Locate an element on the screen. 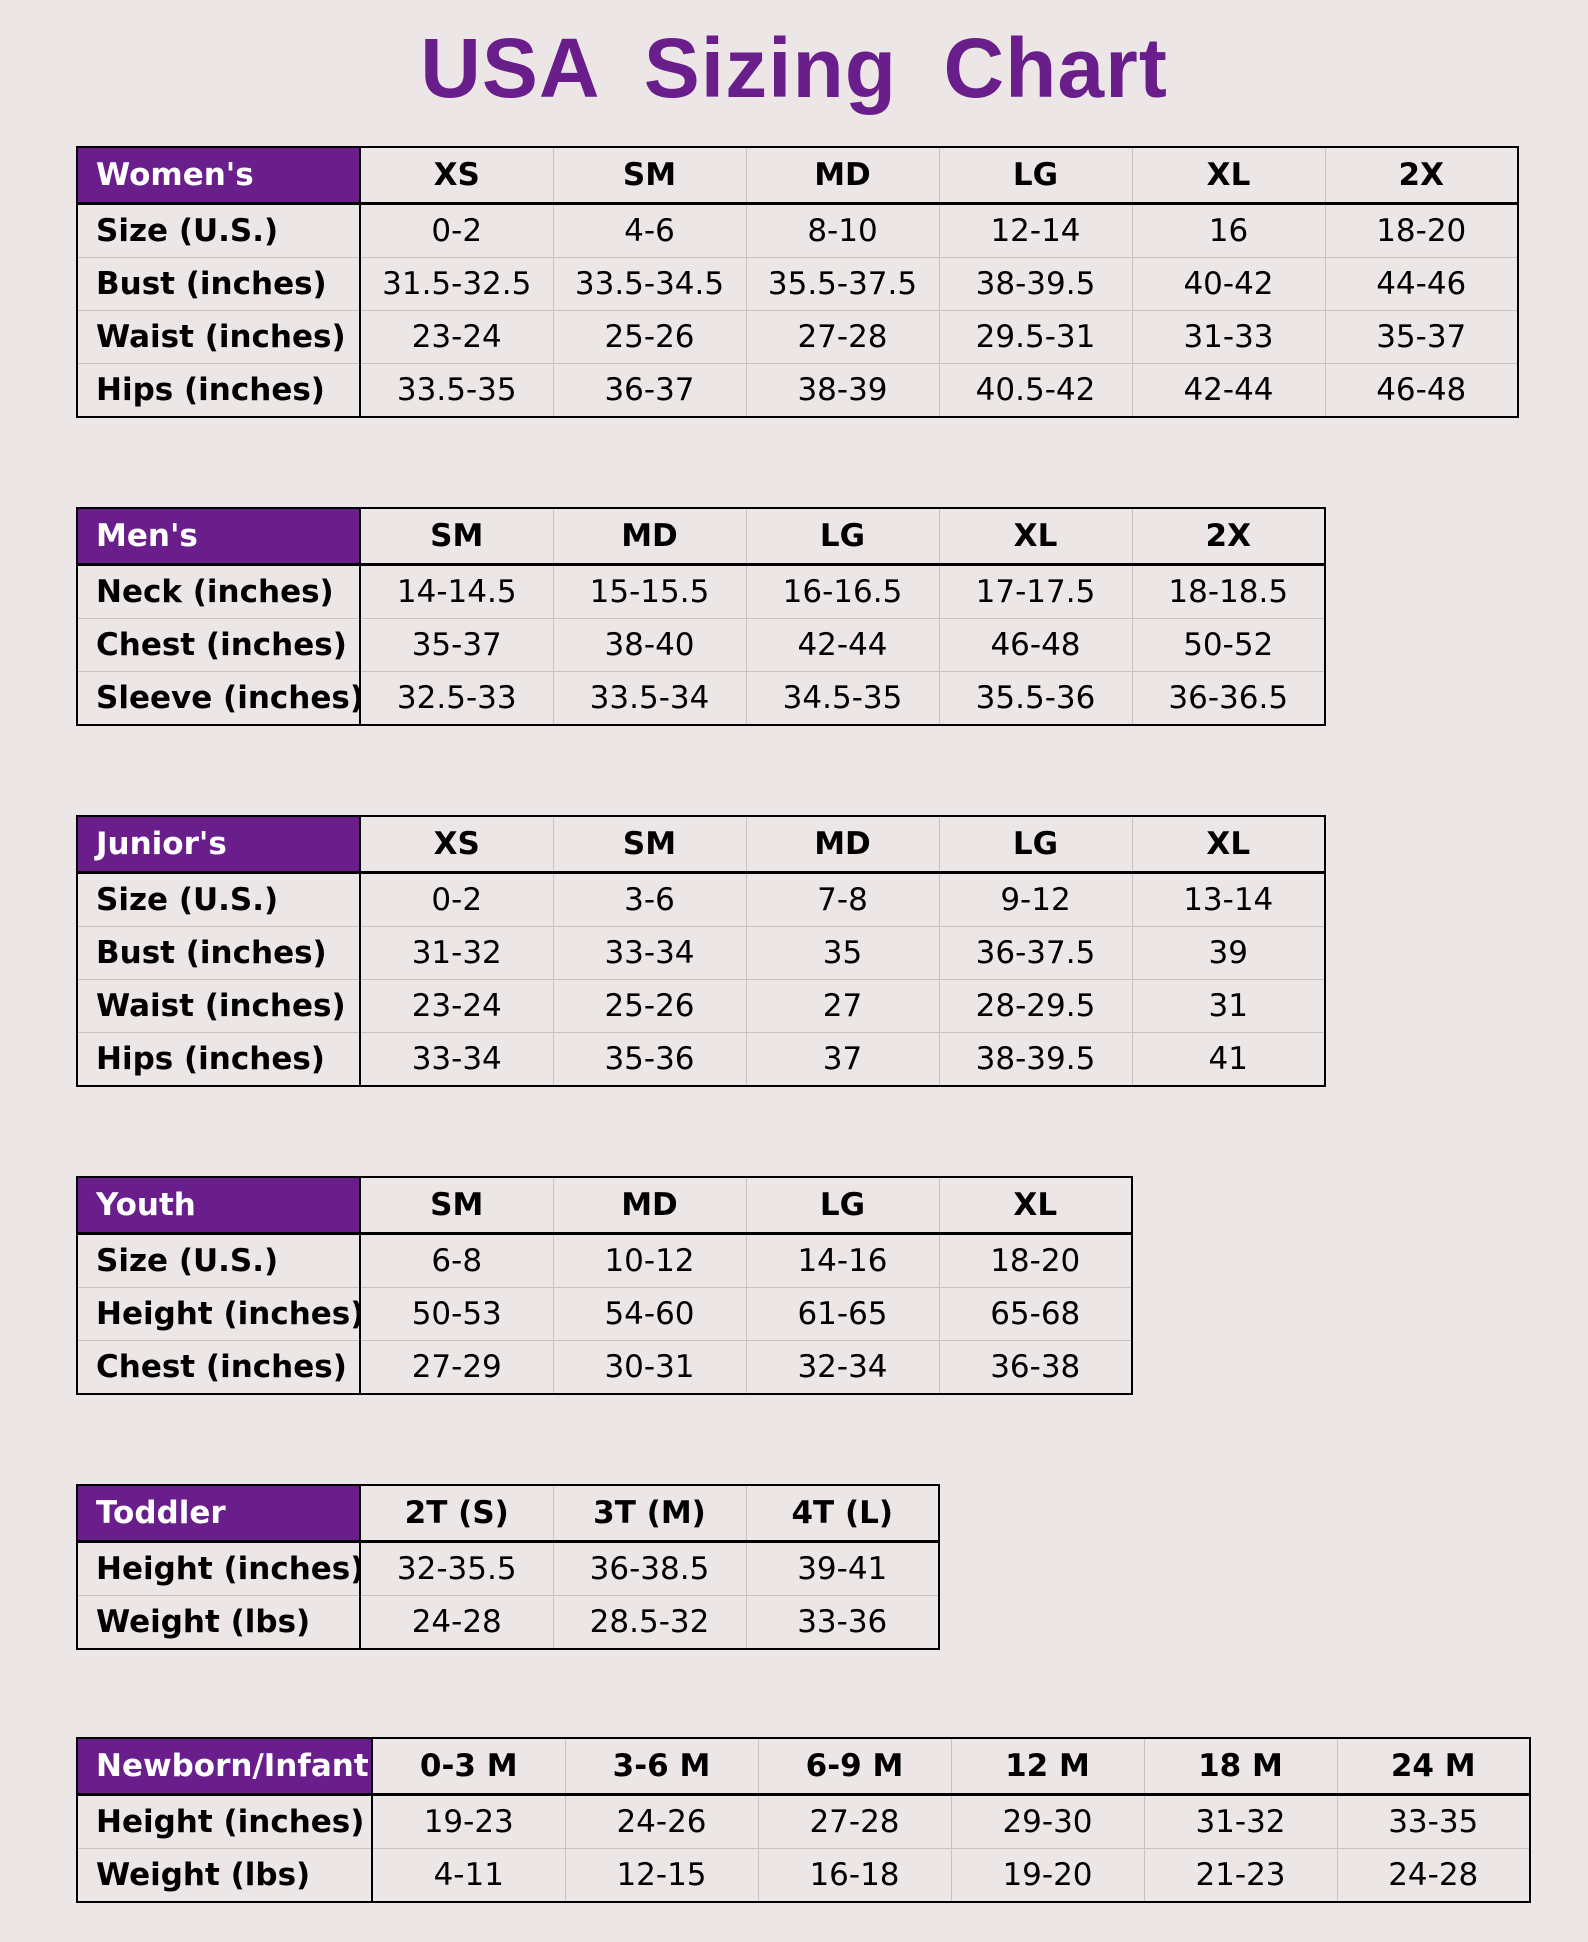 The height and width of the screenshot is (1942, 1588). measurement-value: 15-15.5 is located at coordinates (649, 591).